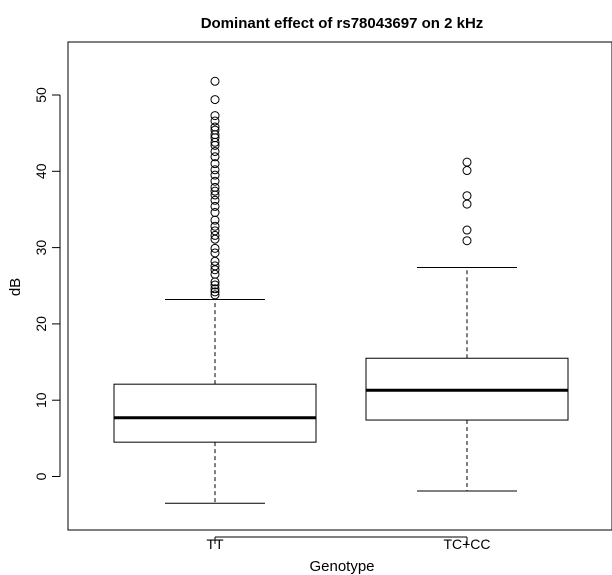 The height and width of the screenshot is (575, 612). Describe the element at coordinates (41, 400) in the screenshot. I see `y-tick-label: 10` at that location.